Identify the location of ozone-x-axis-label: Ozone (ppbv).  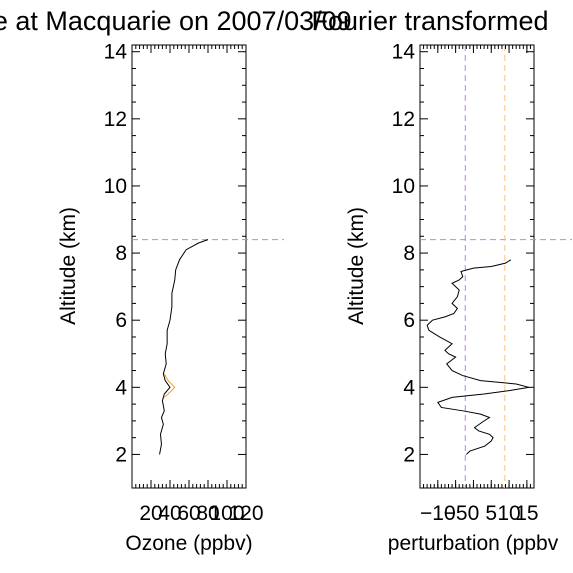
(188, 543).